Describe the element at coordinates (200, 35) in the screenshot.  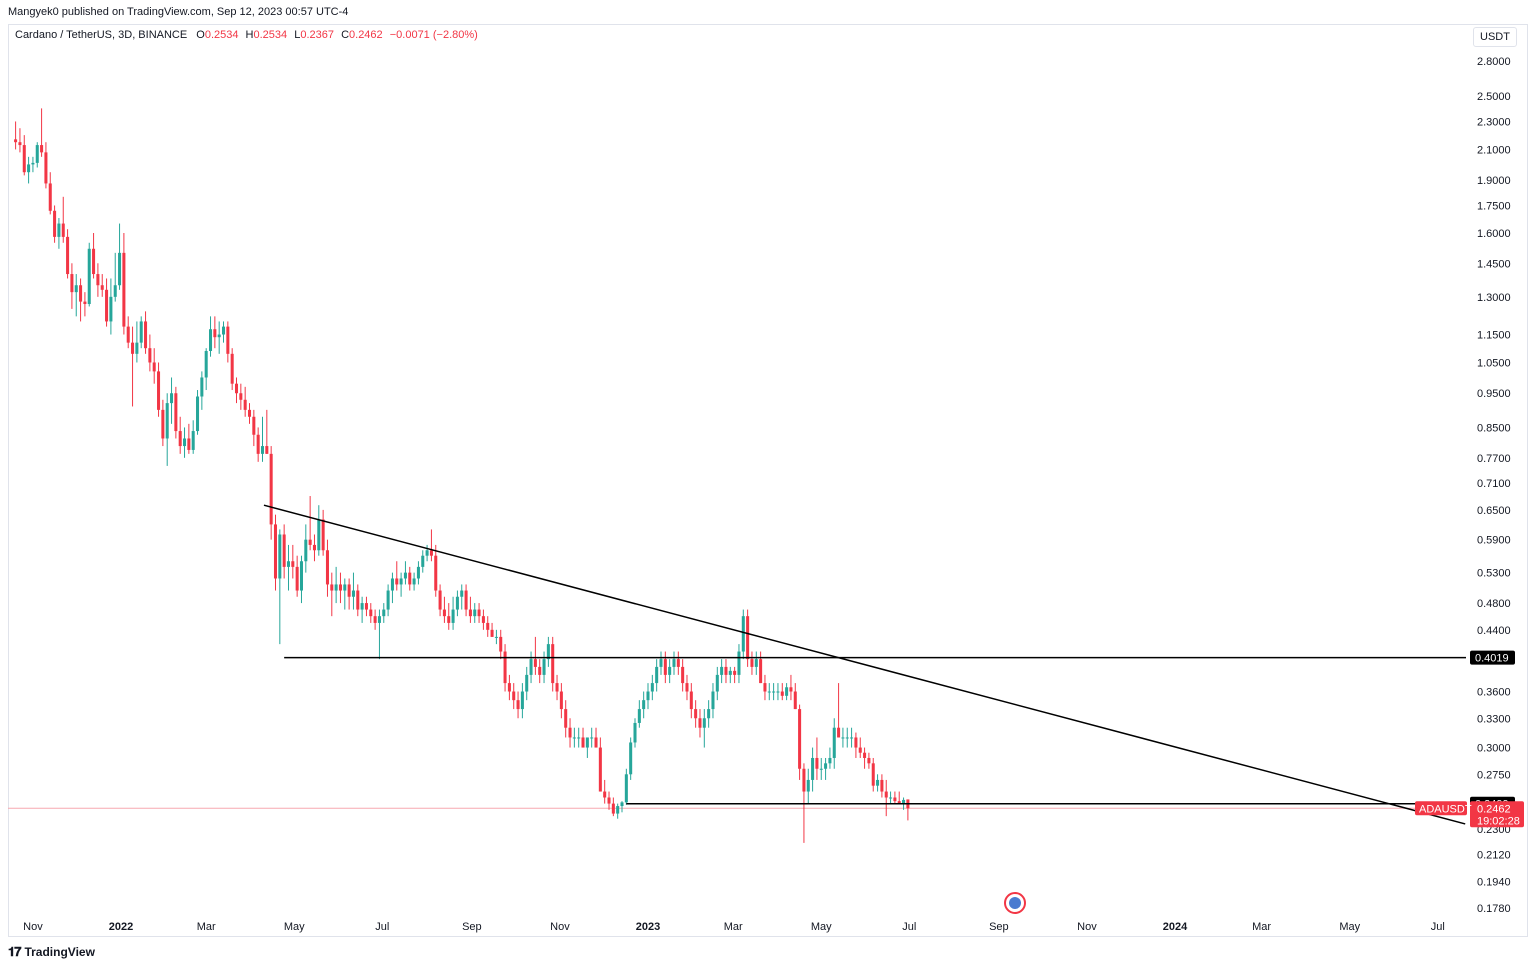
I see `open-label: O` at that location.